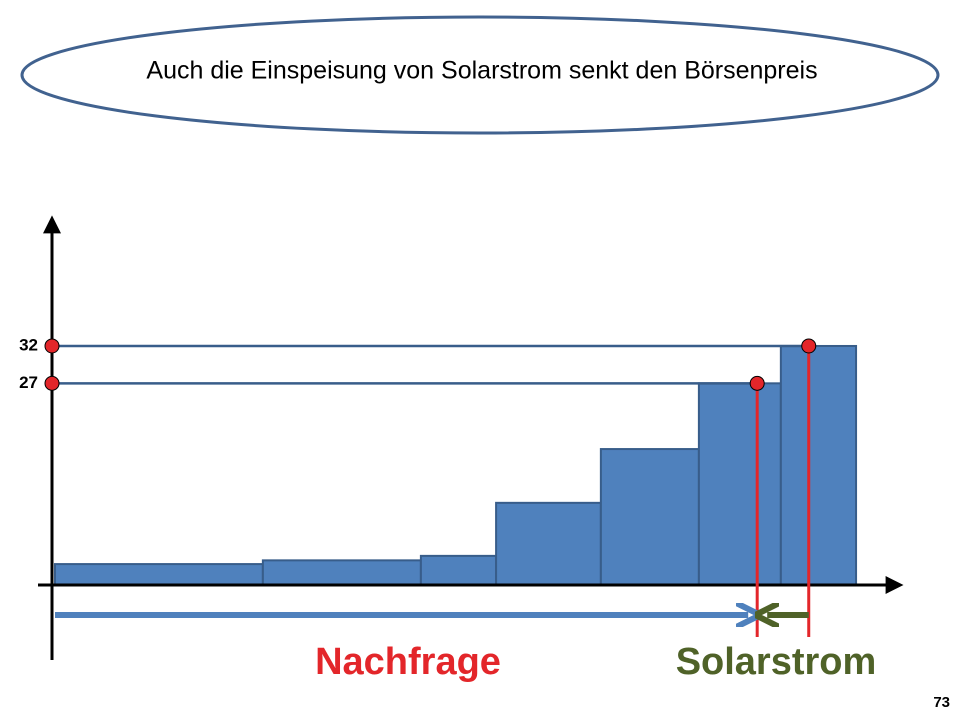 This screenshot has height=720, width=960. Describe the element at coordinates (28, 344) in the screenshot. I see `y-tick-label: 32` at that location.